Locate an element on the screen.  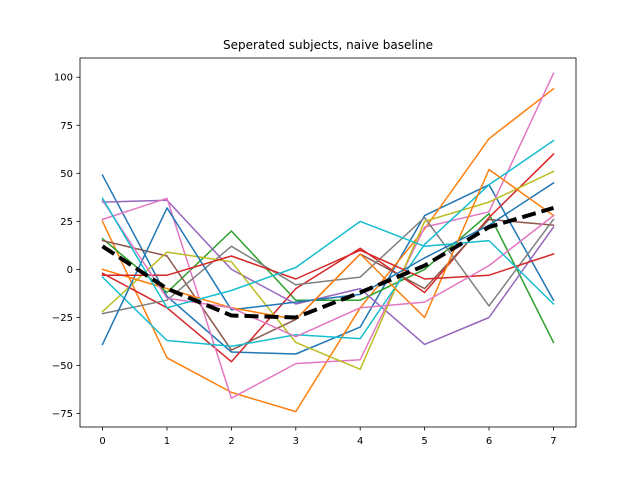
y-tick-label: 25 is located at coordinates (66, 222).